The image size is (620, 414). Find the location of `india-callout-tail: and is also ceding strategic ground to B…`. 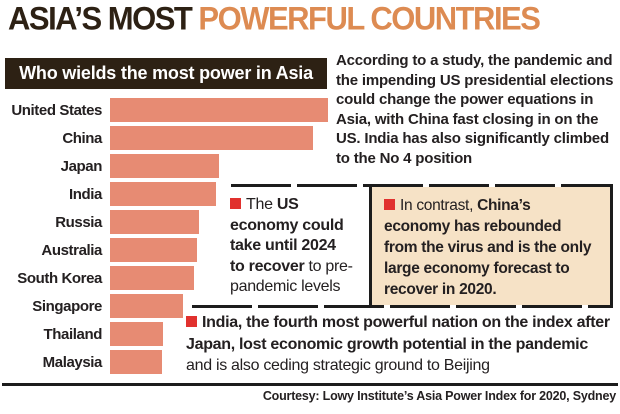

india-callout-tail: and is also ceding strategic ground to B… is located at coordinates (338, 365).